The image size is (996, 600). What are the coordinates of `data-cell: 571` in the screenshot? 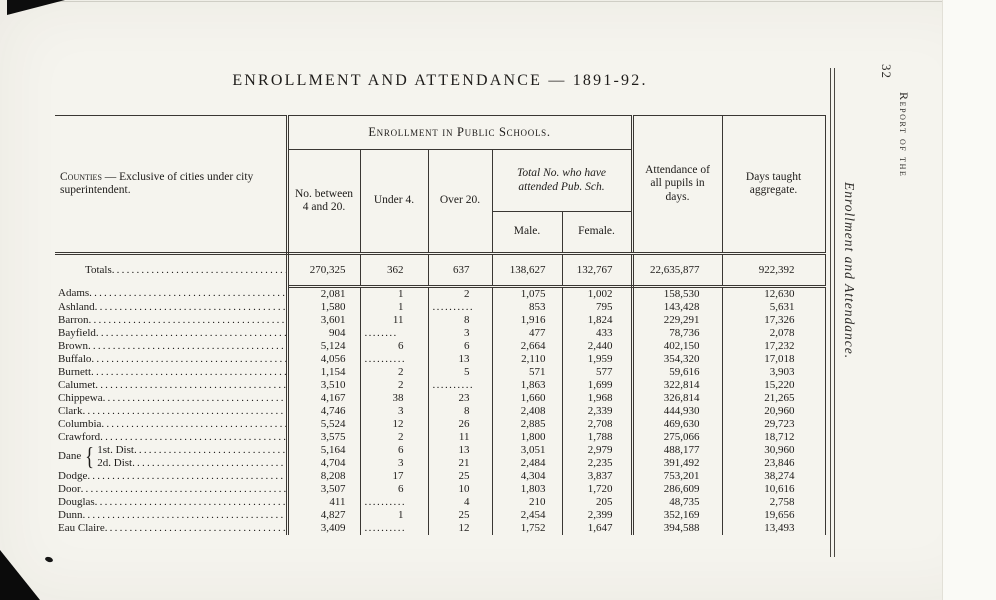 It's located at (527, 372).